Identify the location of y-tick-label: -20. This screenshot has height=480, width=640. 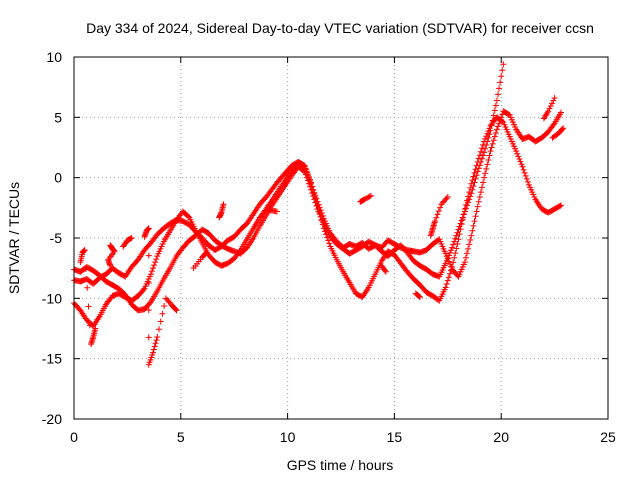
(52, 419).